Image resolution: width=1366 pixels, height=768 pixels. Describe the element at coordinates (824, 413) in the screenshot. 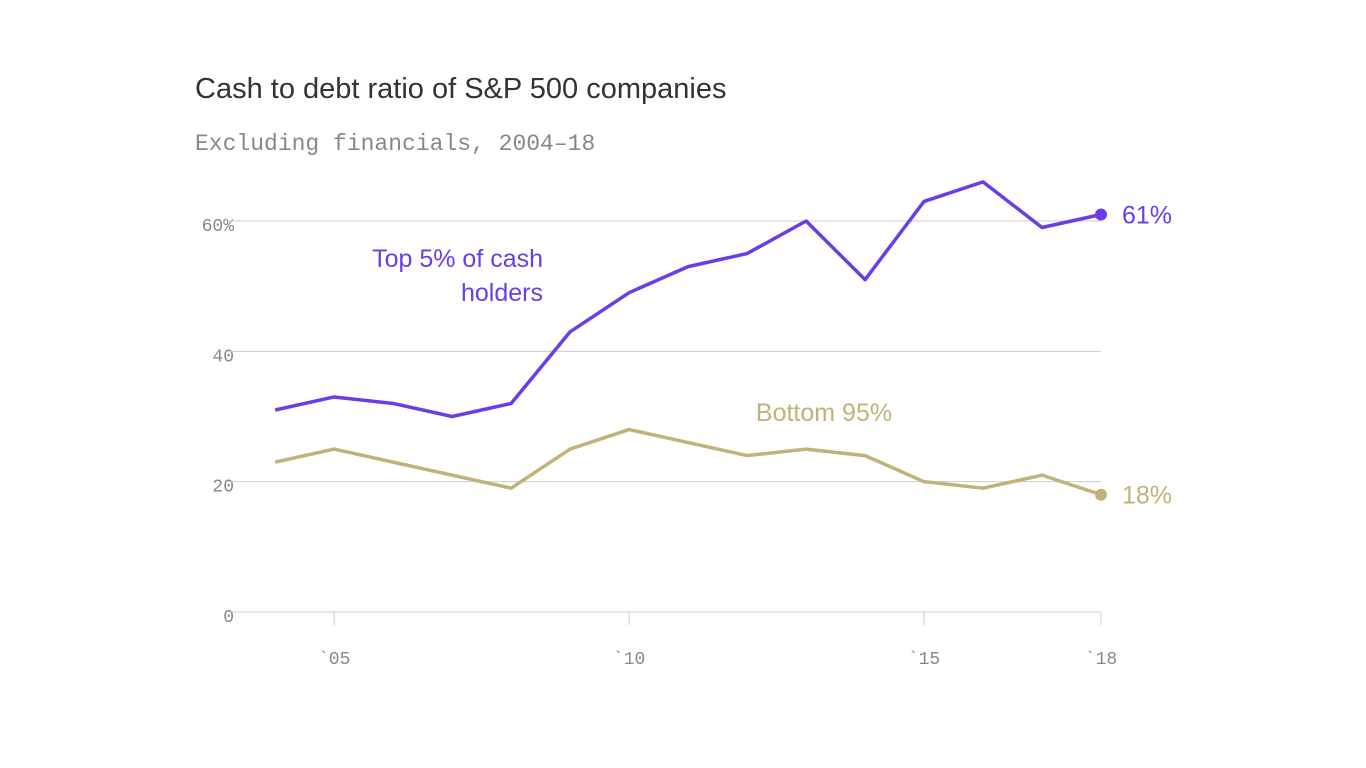

I see `series-label: Bottom 95%` at that location.